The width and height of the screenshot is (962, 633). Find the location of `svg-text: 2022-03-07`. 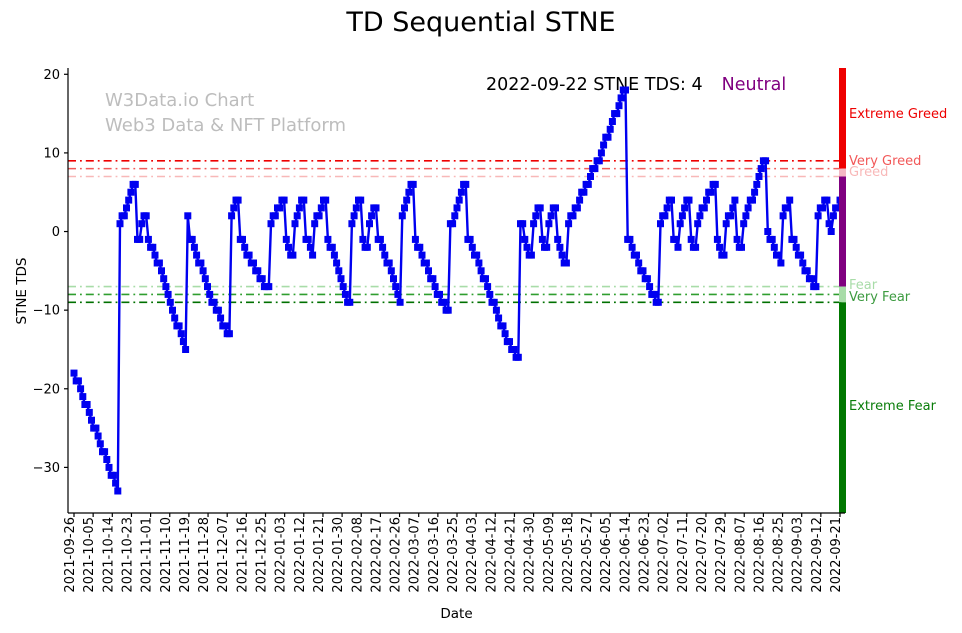

svg-text: 2022-03-07 is located at coordinates (415, 555).